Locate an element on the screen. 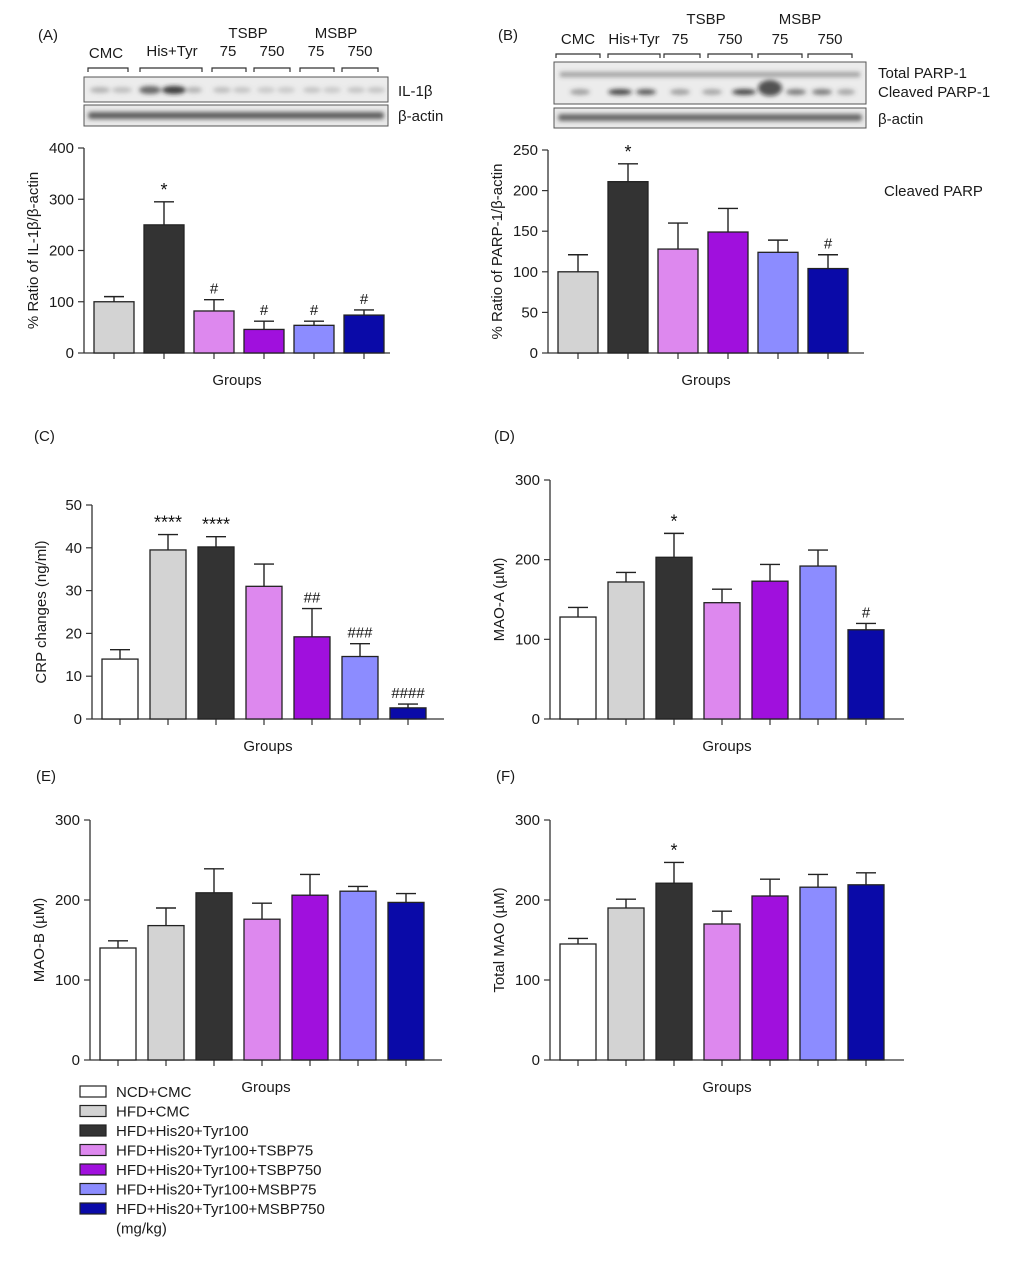 Image resolution: width=1022 pixels, height=1282 pixels. panel-label-a: (A) is located at coordinates (48, 35).